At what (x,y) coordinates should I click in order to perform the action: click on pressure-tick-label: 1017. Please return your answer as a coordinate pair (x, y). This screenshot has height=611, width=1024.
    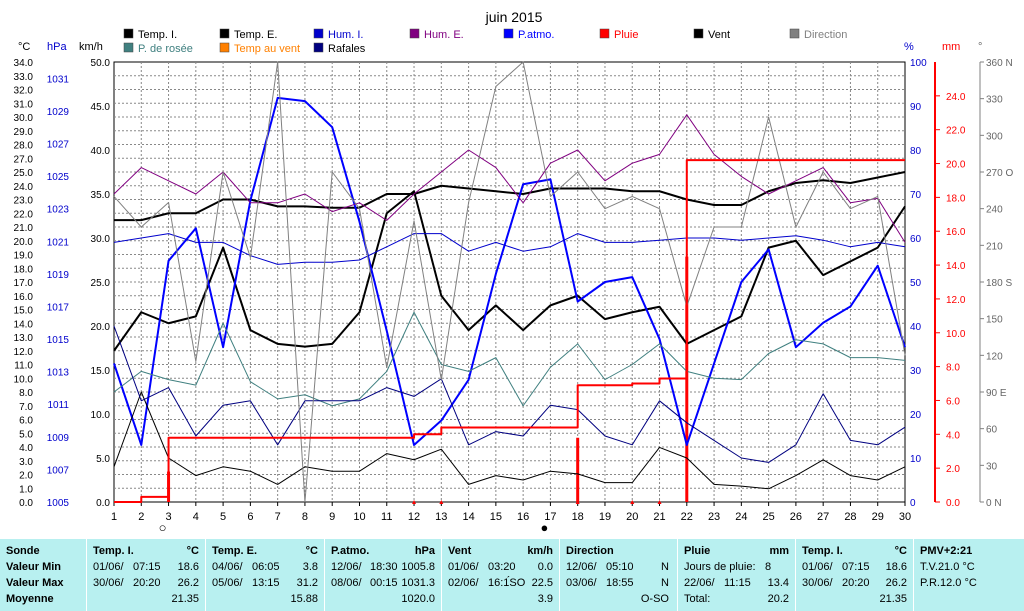
    Looking at the image, I should click on (58, 307).